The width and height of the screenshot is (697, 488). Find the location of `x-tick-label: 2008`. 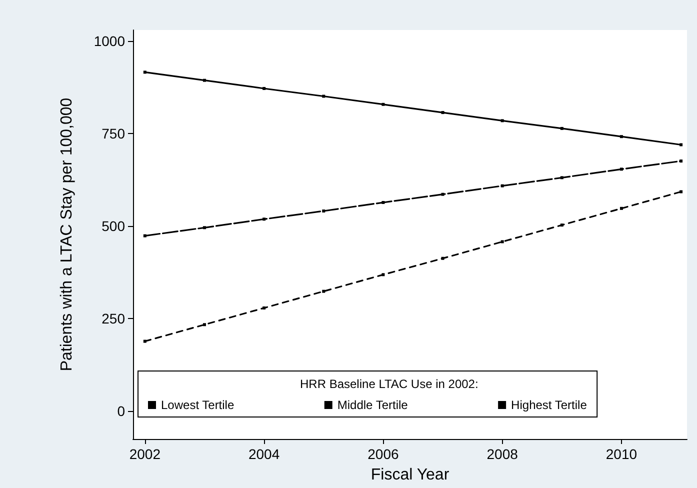

x-tick-label: 2008 is located at coordinates (502, 454).